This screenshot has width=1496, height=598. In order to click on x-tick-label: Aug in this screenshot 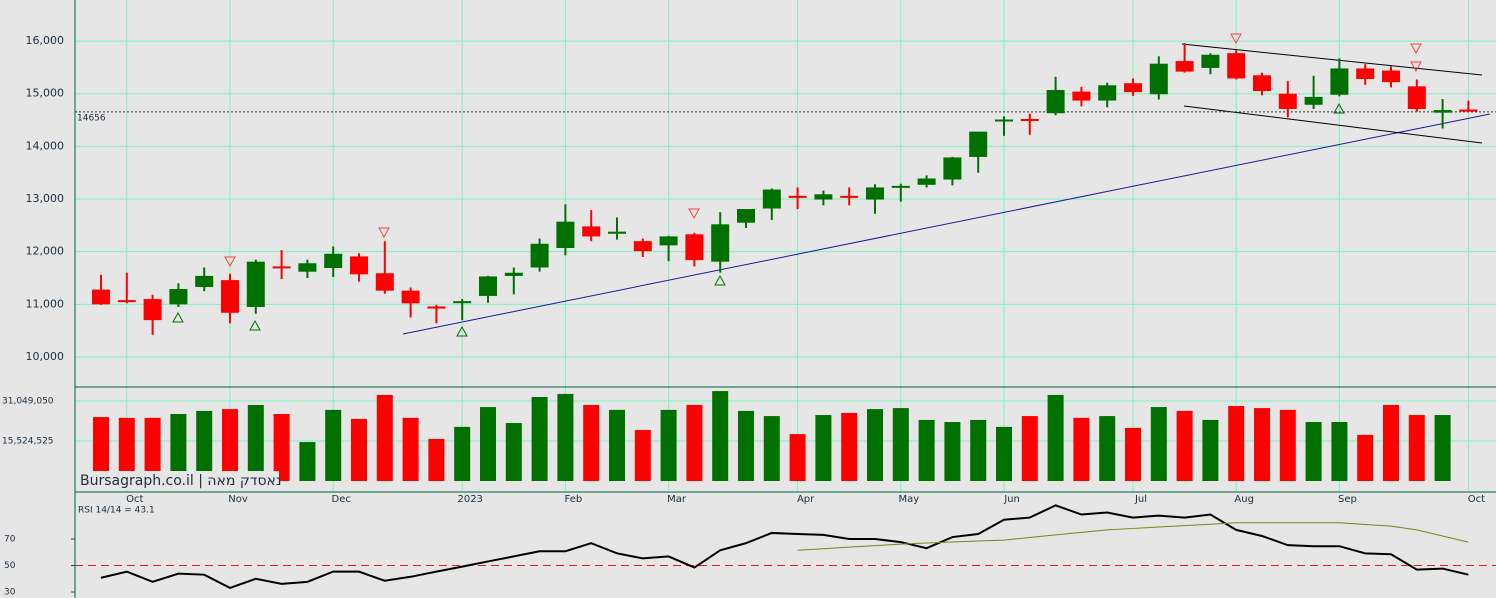, I will do `click(1244, 499)`.